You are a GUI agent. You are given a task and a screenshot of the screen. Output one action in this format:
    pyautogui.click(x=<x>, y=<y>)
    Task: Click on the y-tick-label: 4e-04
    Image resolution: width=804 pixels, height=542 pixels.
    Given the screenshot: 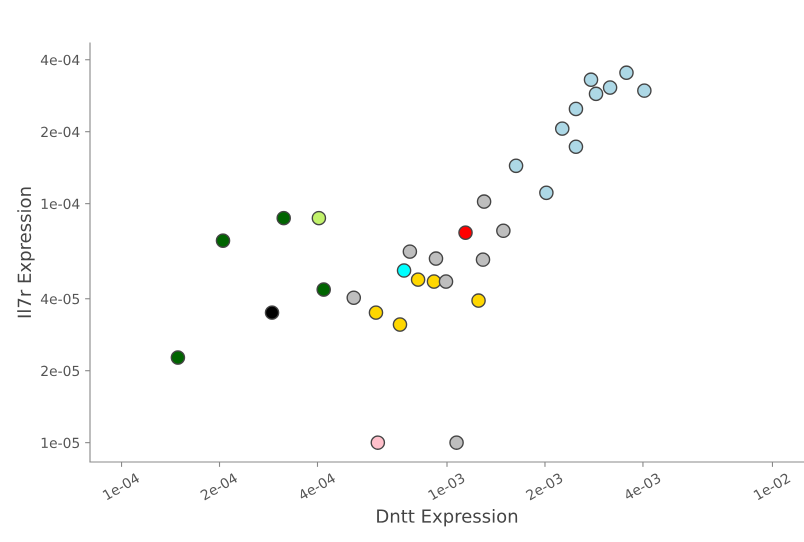 What is the action you would take?
    pyautogui.click(x=60, y=60)
    